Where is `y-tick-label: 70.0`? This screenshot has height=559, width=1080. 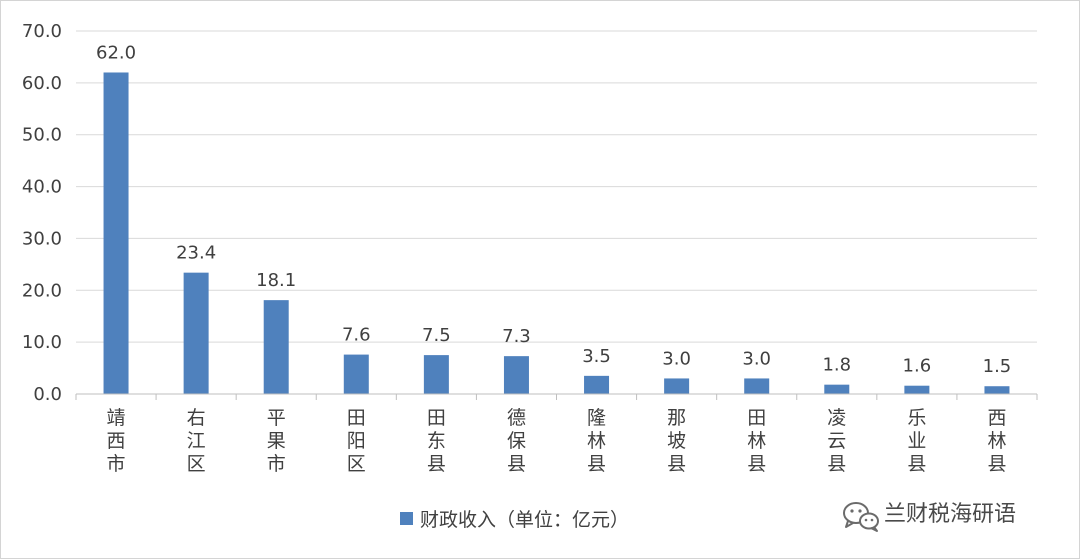
y-tick-label: 70.0 is located at coordinates (42, 31).